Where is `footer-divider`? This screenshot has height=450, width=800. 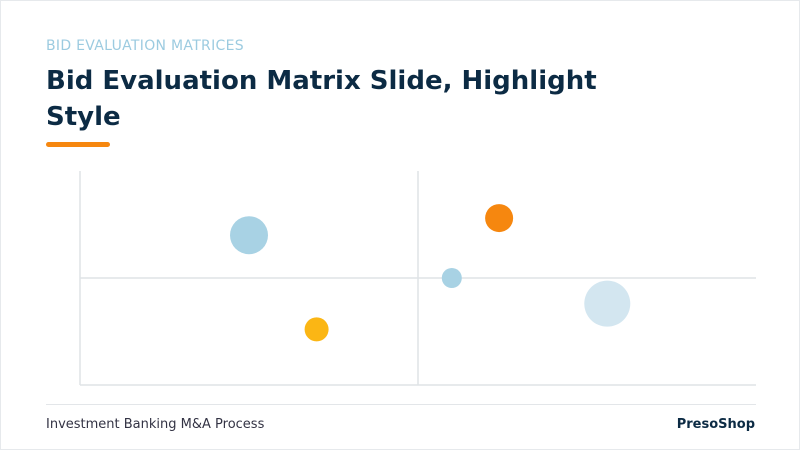 footer-divider is located at coordinates (401, 404).